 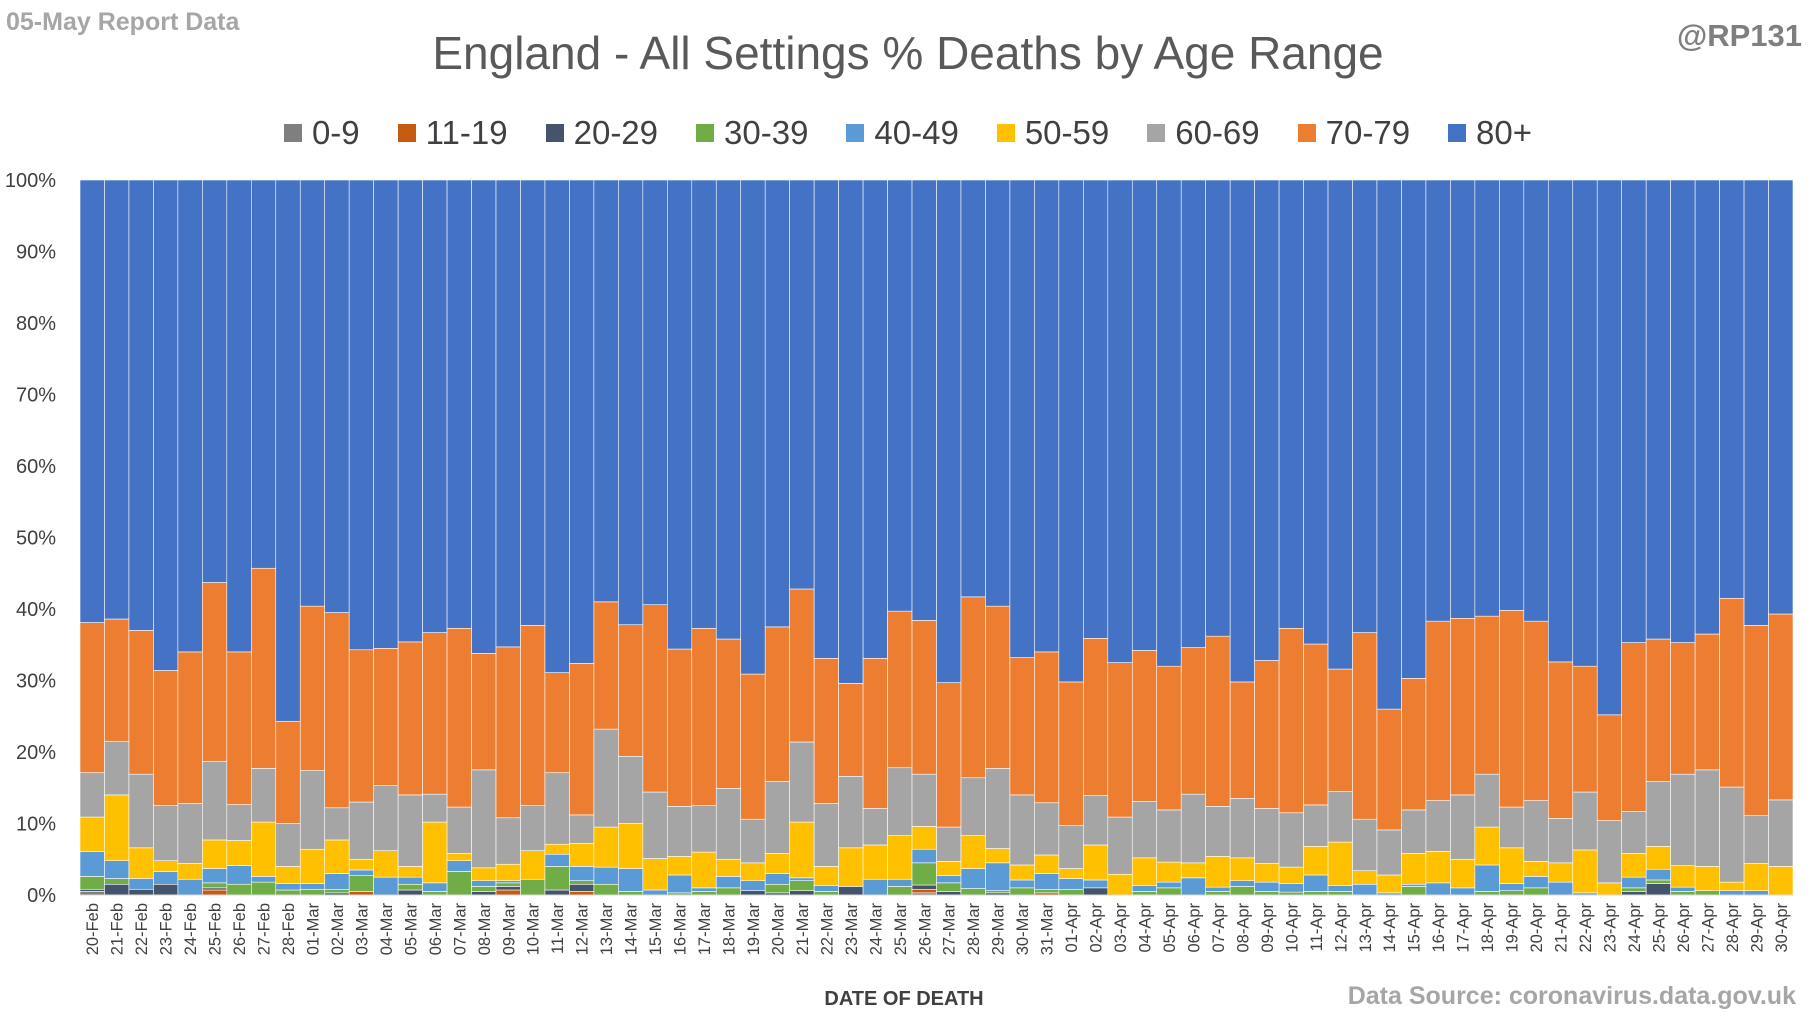 I want to click on x-tick-label: 20-Mar, so click(x=778, y=928).